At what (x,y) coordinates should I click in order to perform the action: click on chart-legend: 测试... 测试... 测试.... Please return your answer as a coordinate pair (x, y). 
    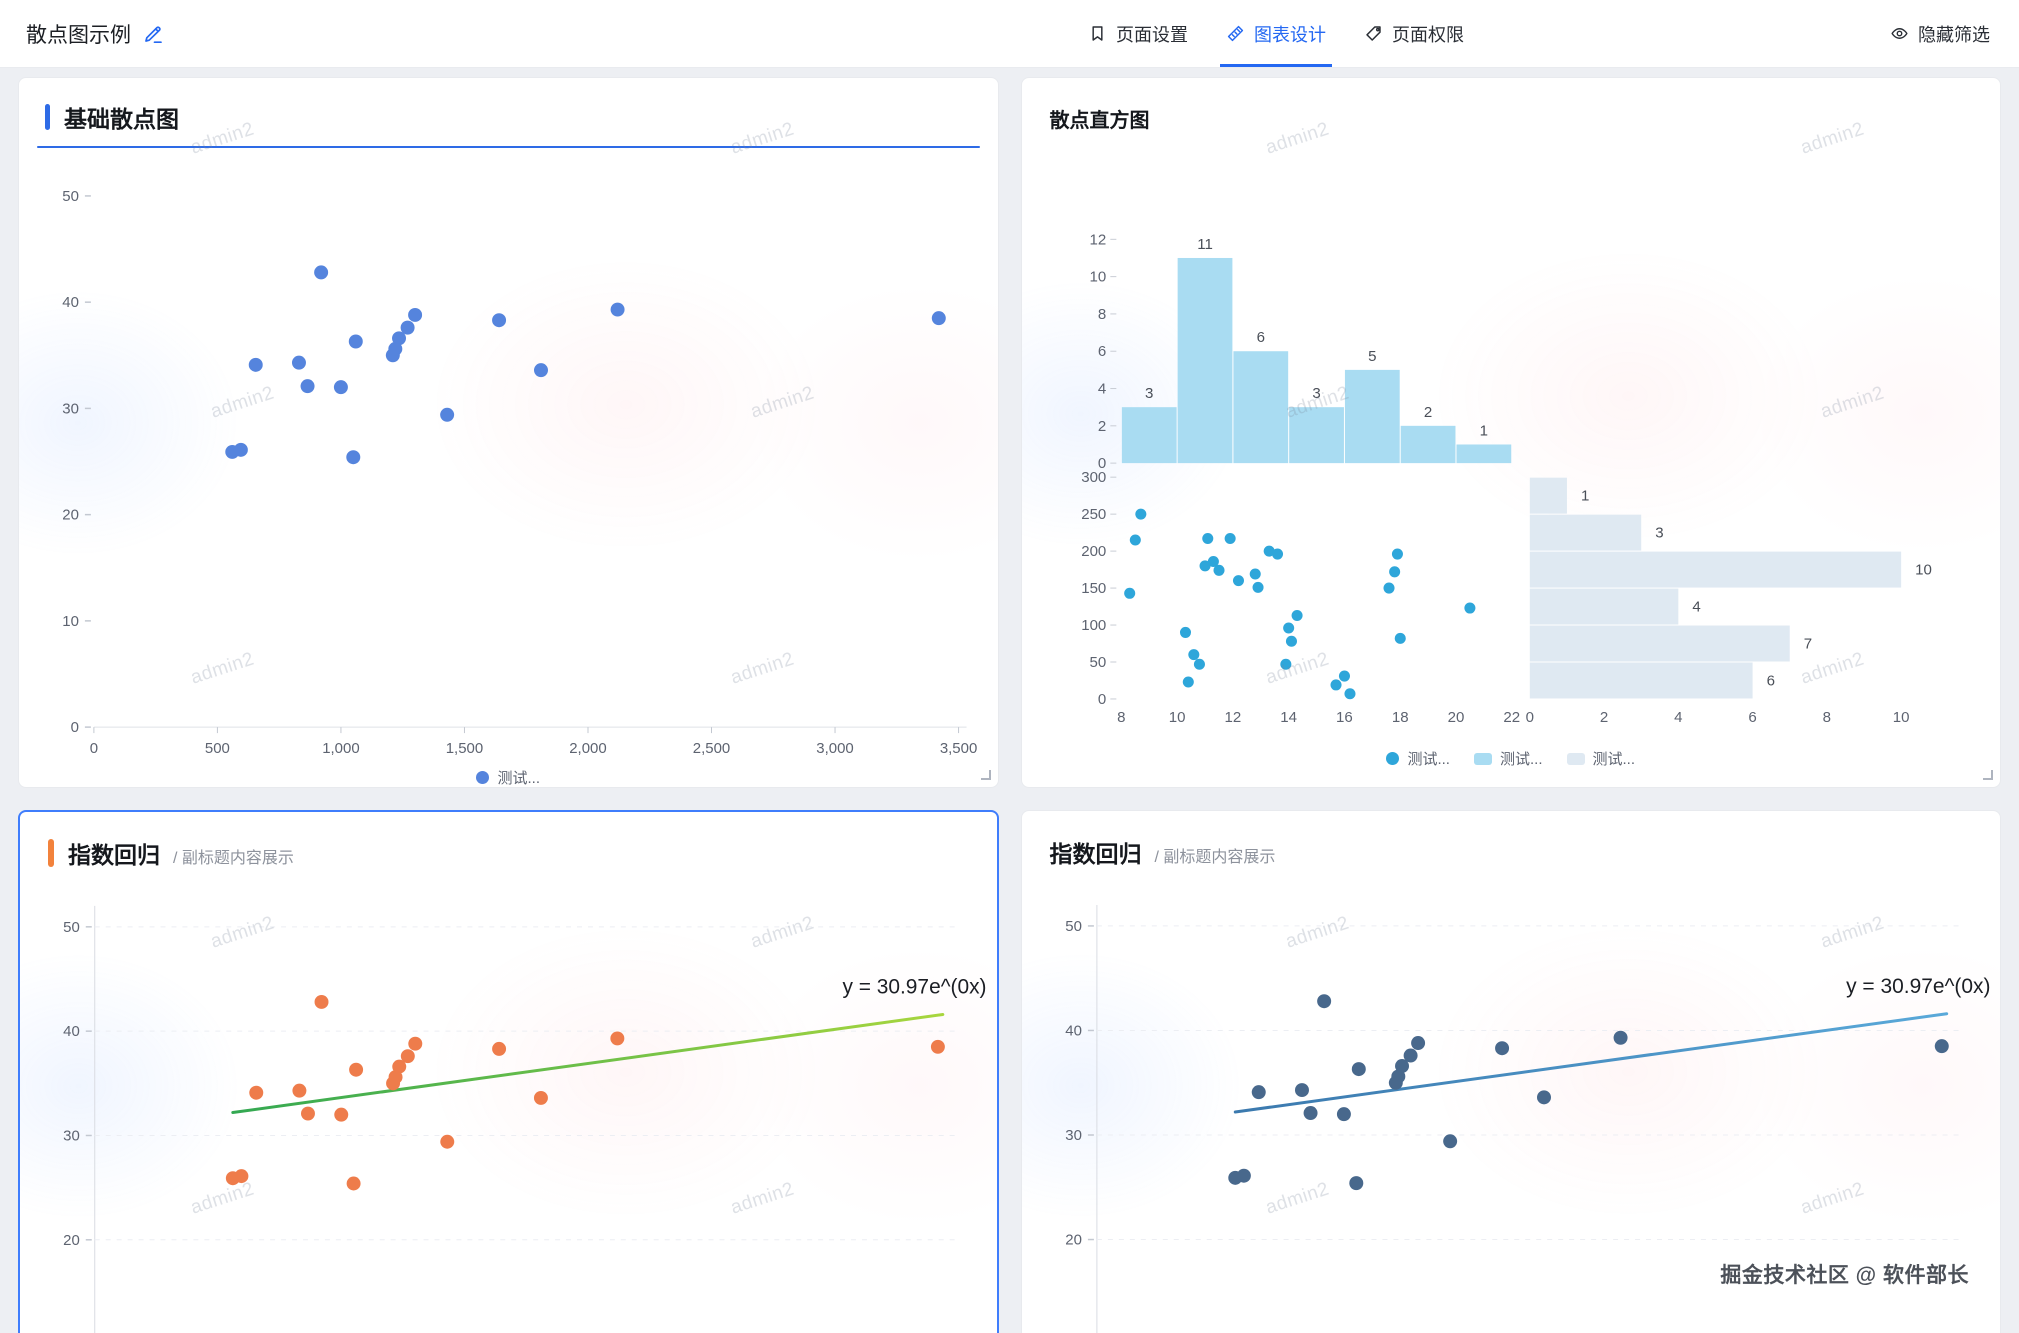
    Looking at the image, I should click on (1511, 758).